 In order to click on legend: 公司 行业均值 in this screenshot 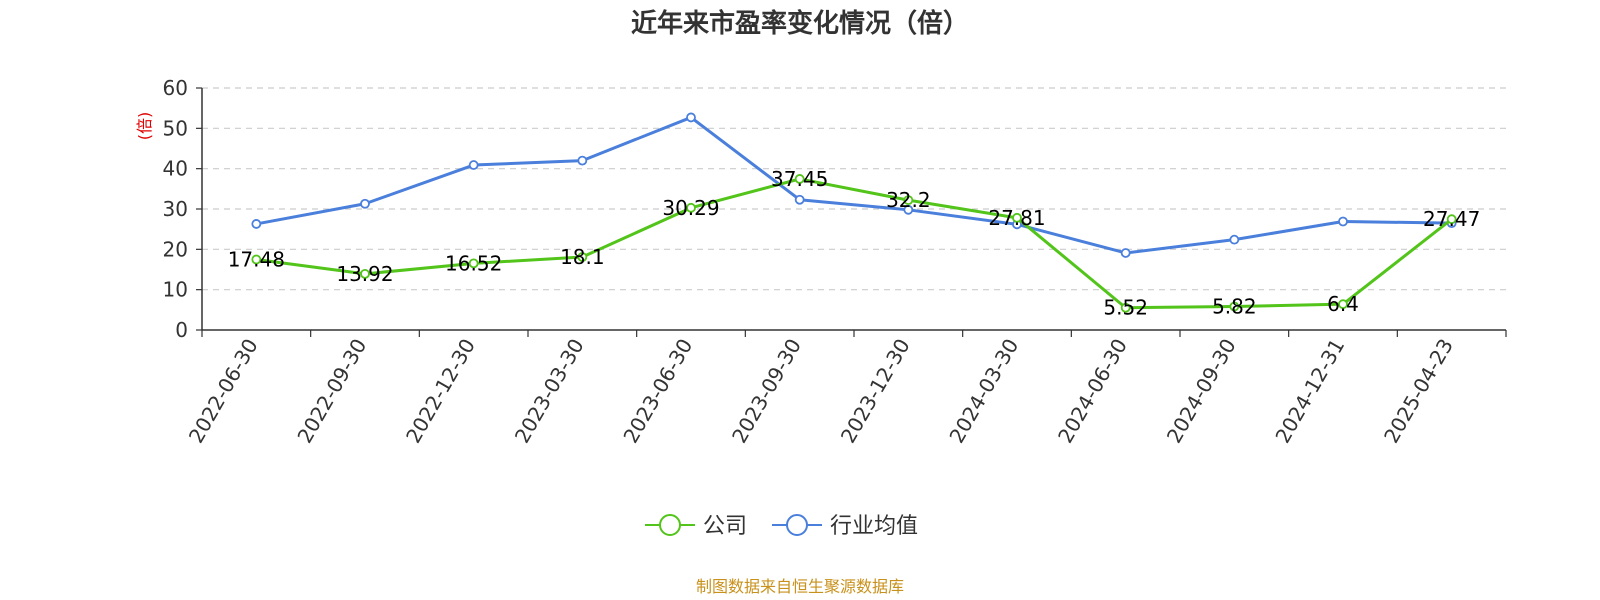, I will do `click(781, 526)`.